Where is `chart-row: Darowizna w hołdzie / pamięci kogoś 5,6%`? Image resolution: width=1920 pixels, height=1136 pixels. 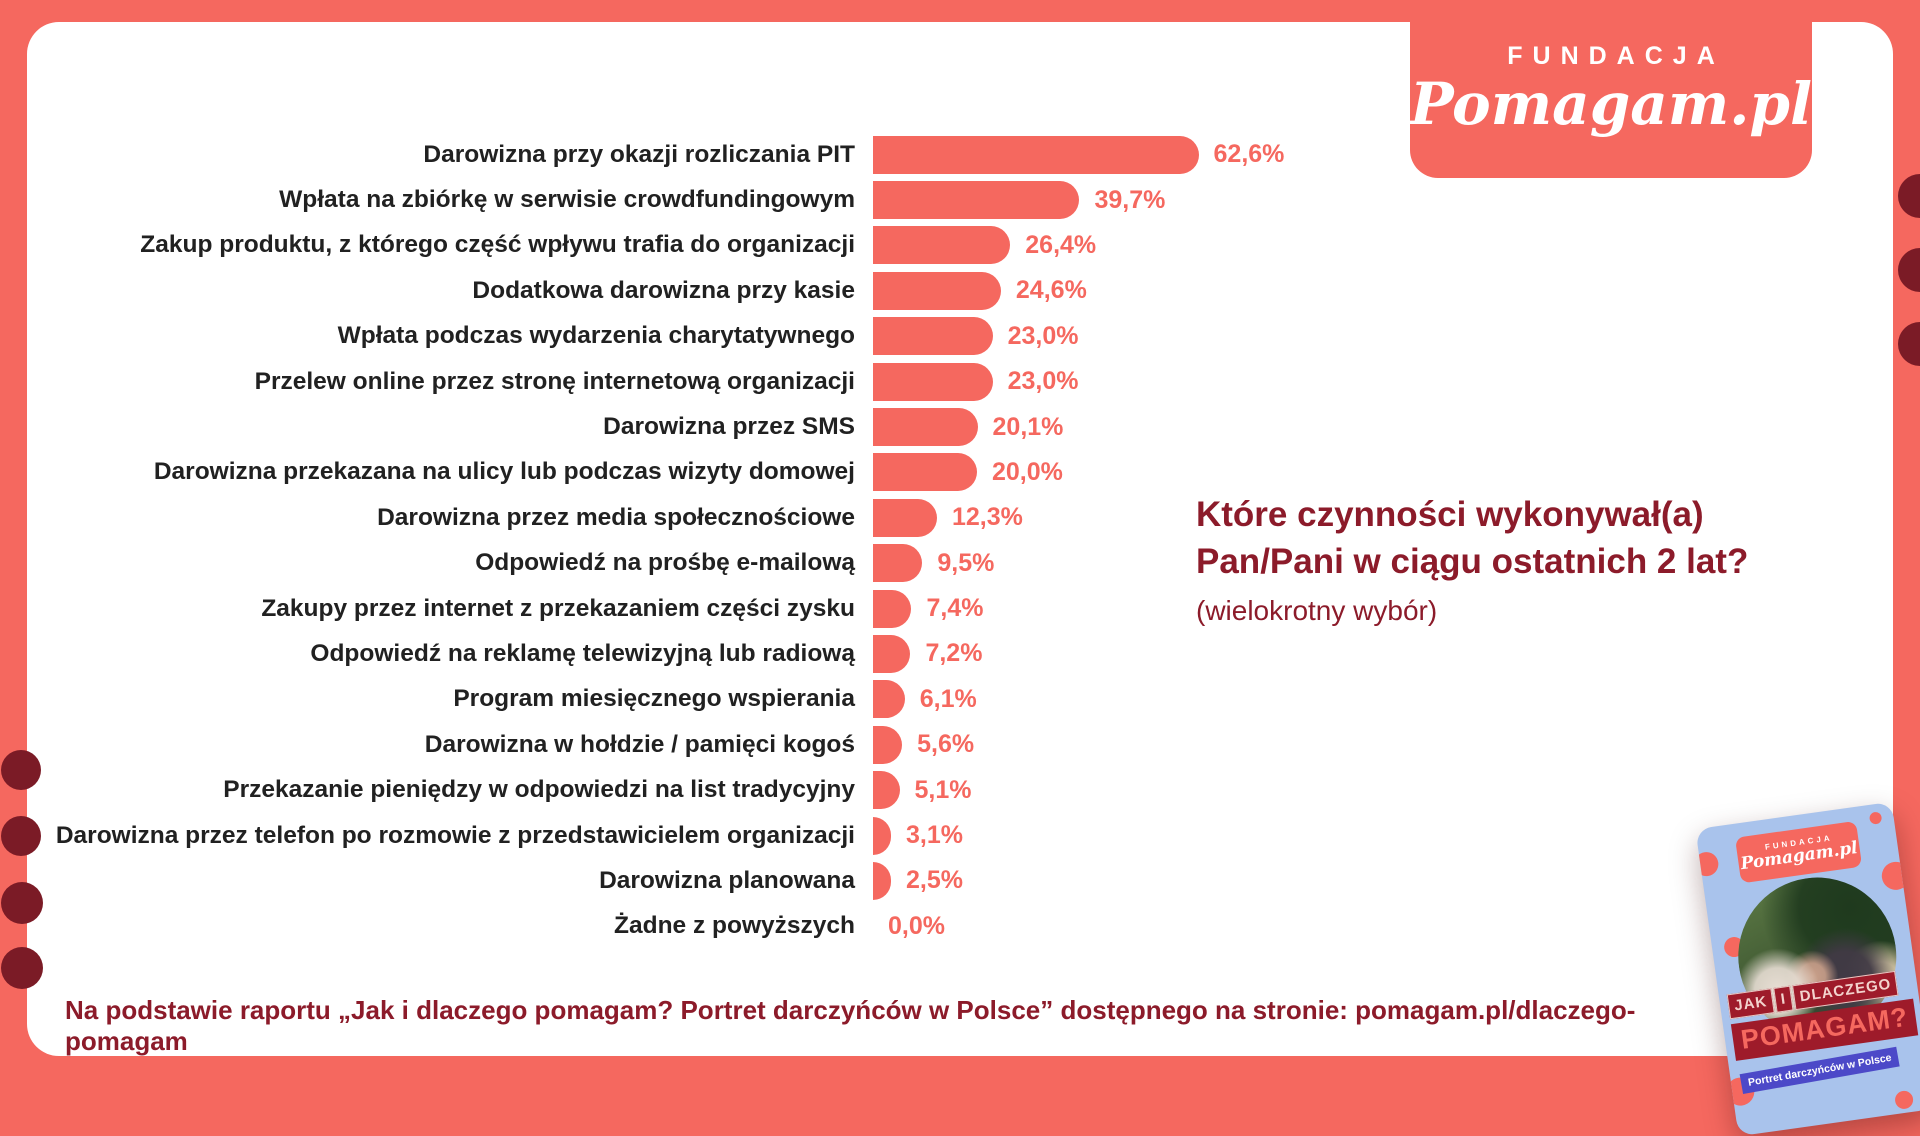 chart-row: Darowizna w hołdzie / pamięci kogoś 5,6% is located at coordinates (681, 744).